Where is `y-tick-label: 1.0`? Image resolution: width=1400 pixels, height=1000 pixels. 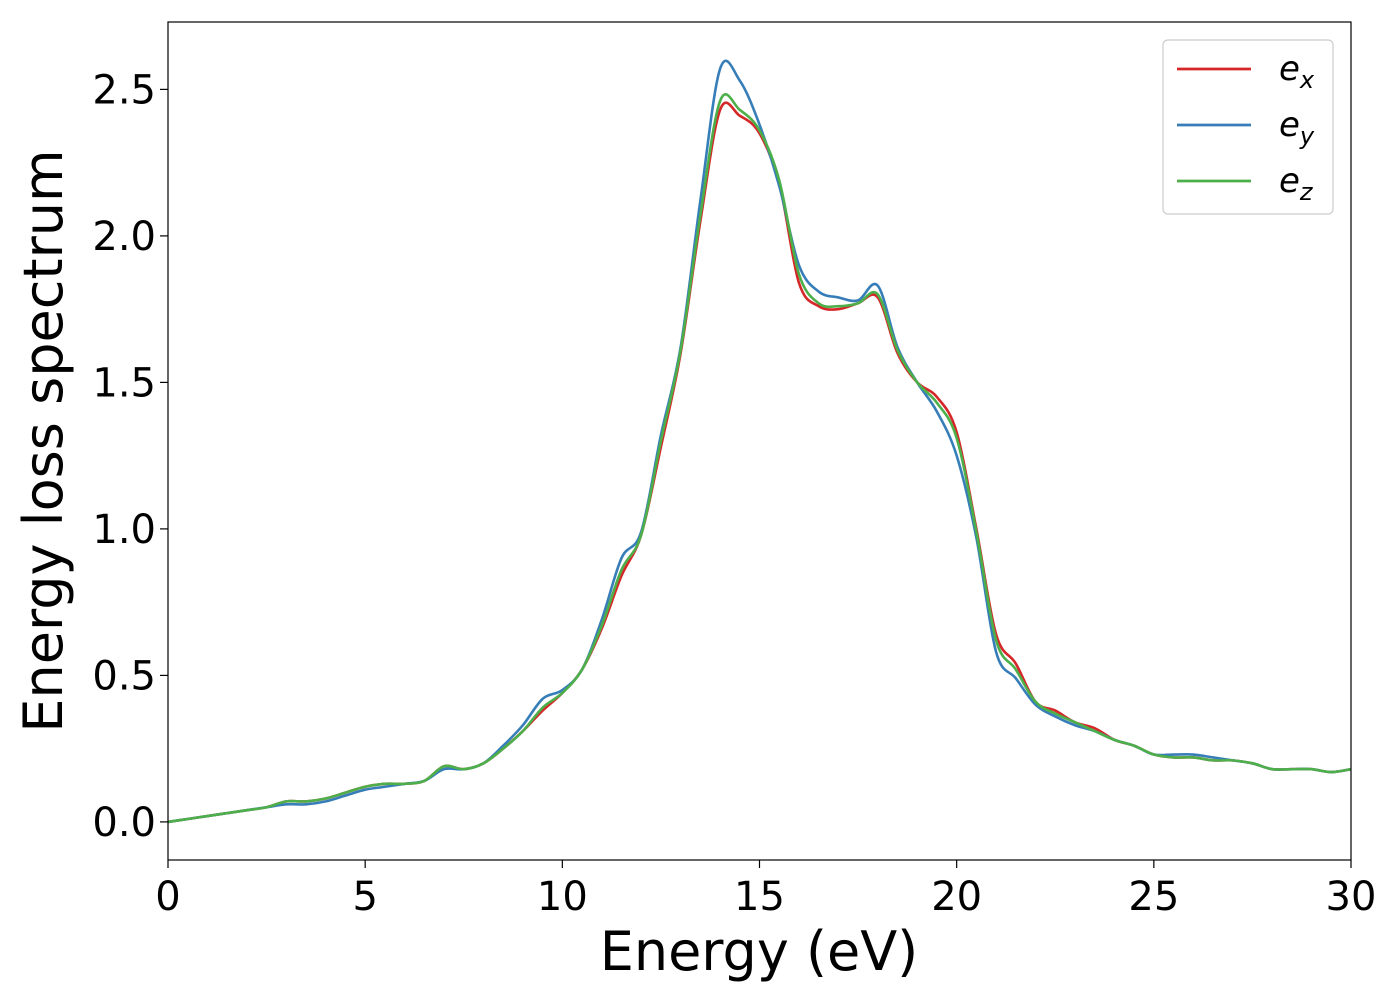 y-tick-label: 1.0 is located at coordinates (124, 530).